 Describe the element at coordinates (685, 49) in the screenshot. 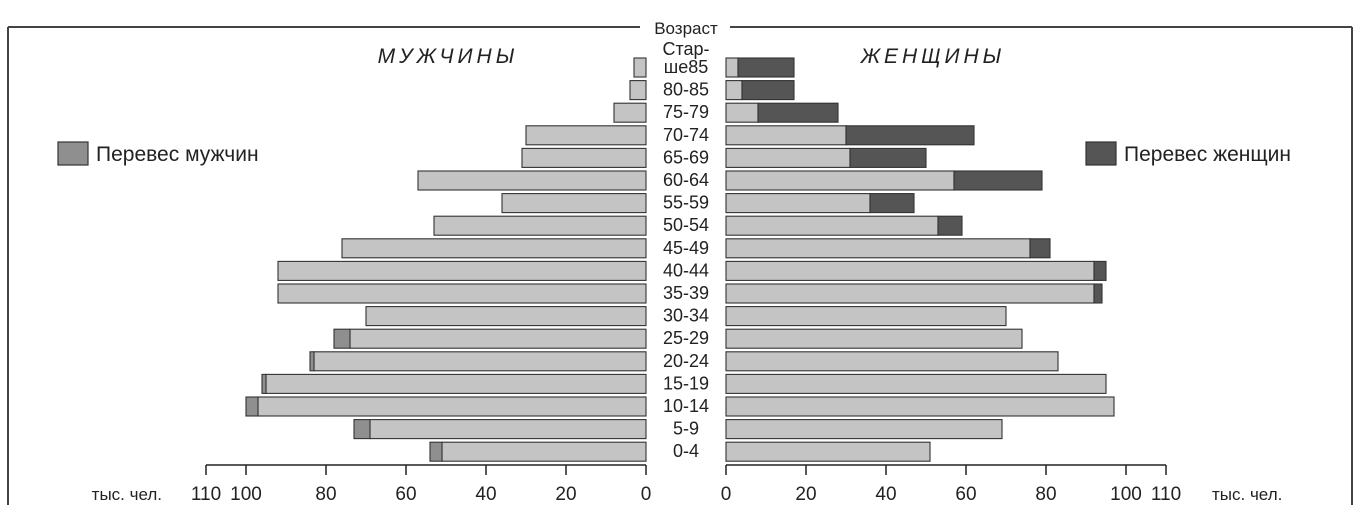

I see `age-label-top-prefix: Стар-` at that location.